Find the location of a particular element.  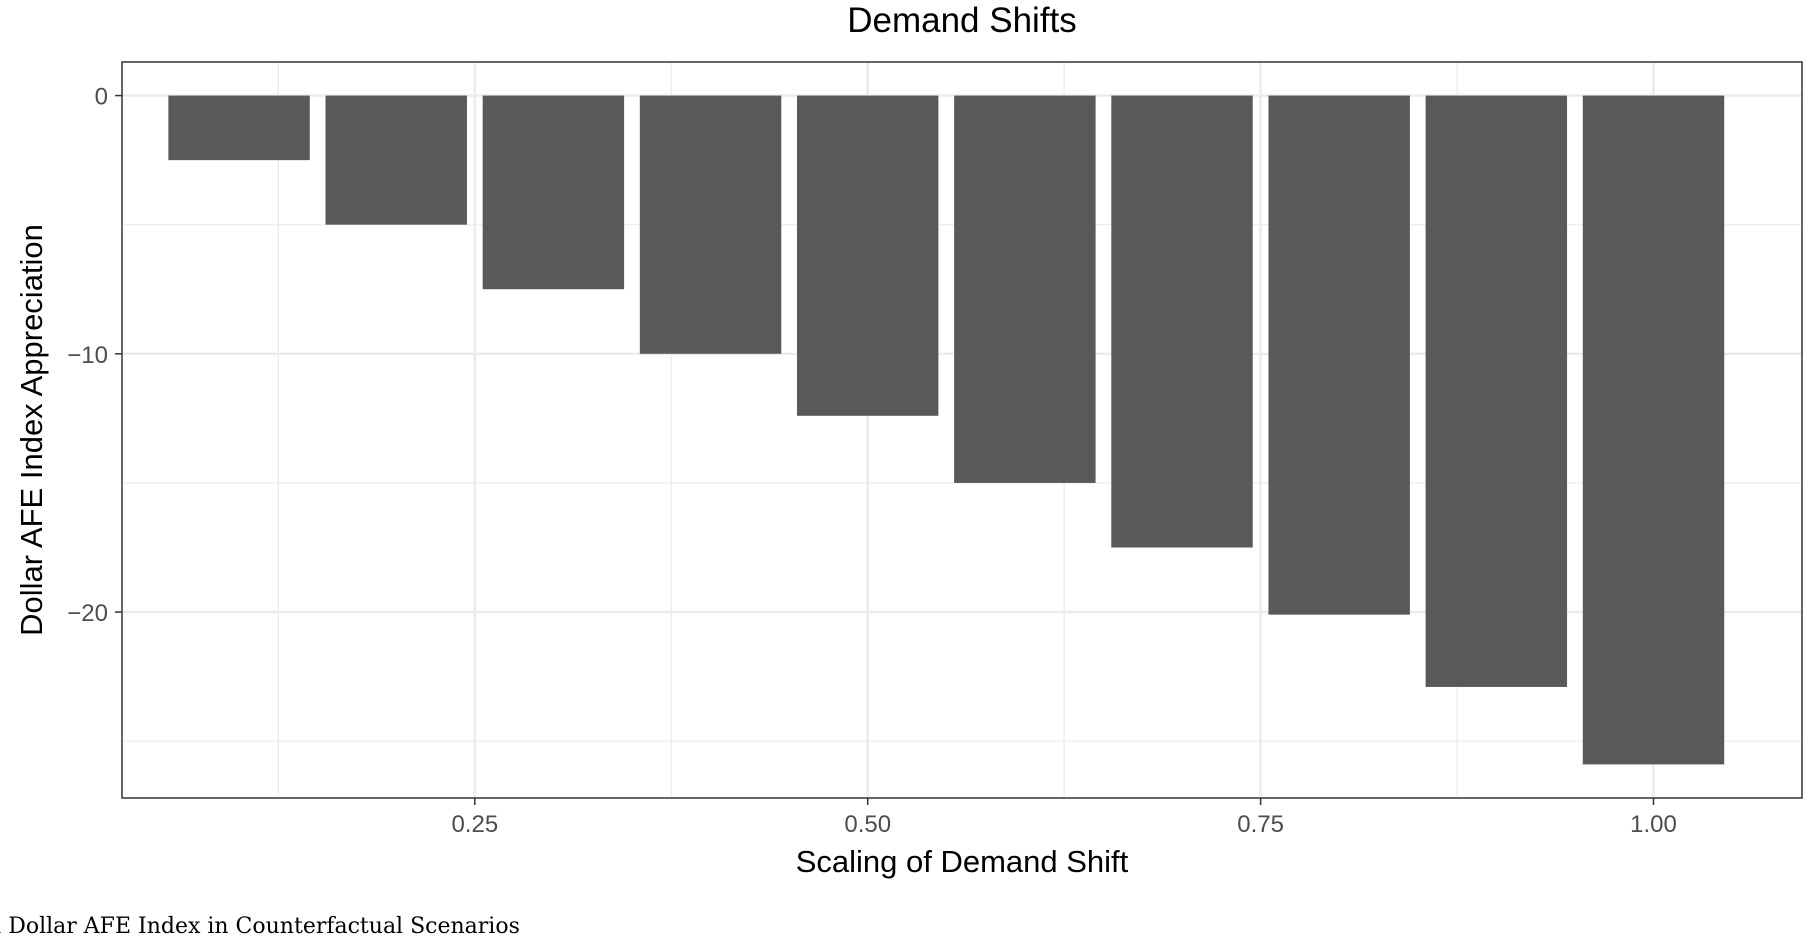

x-axis: 0.25 0.50 0.75 1.00 is located at coordinates (1064, 818).